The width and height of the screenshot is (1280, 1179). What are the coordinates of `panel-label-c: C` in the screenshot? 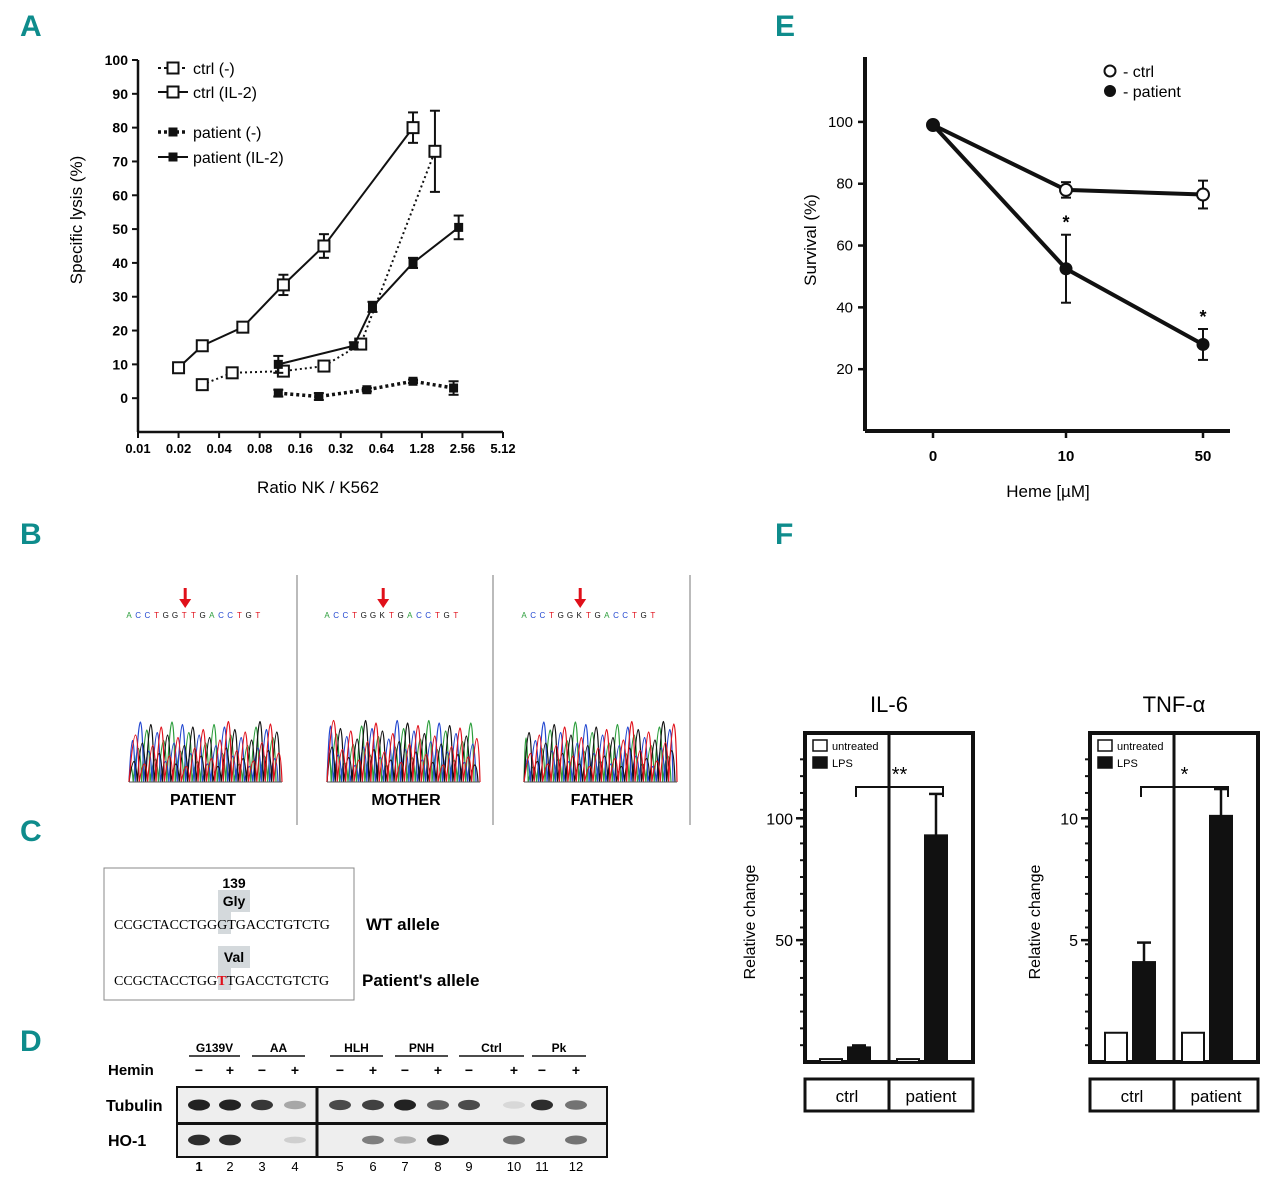 It's located at (31, 831).